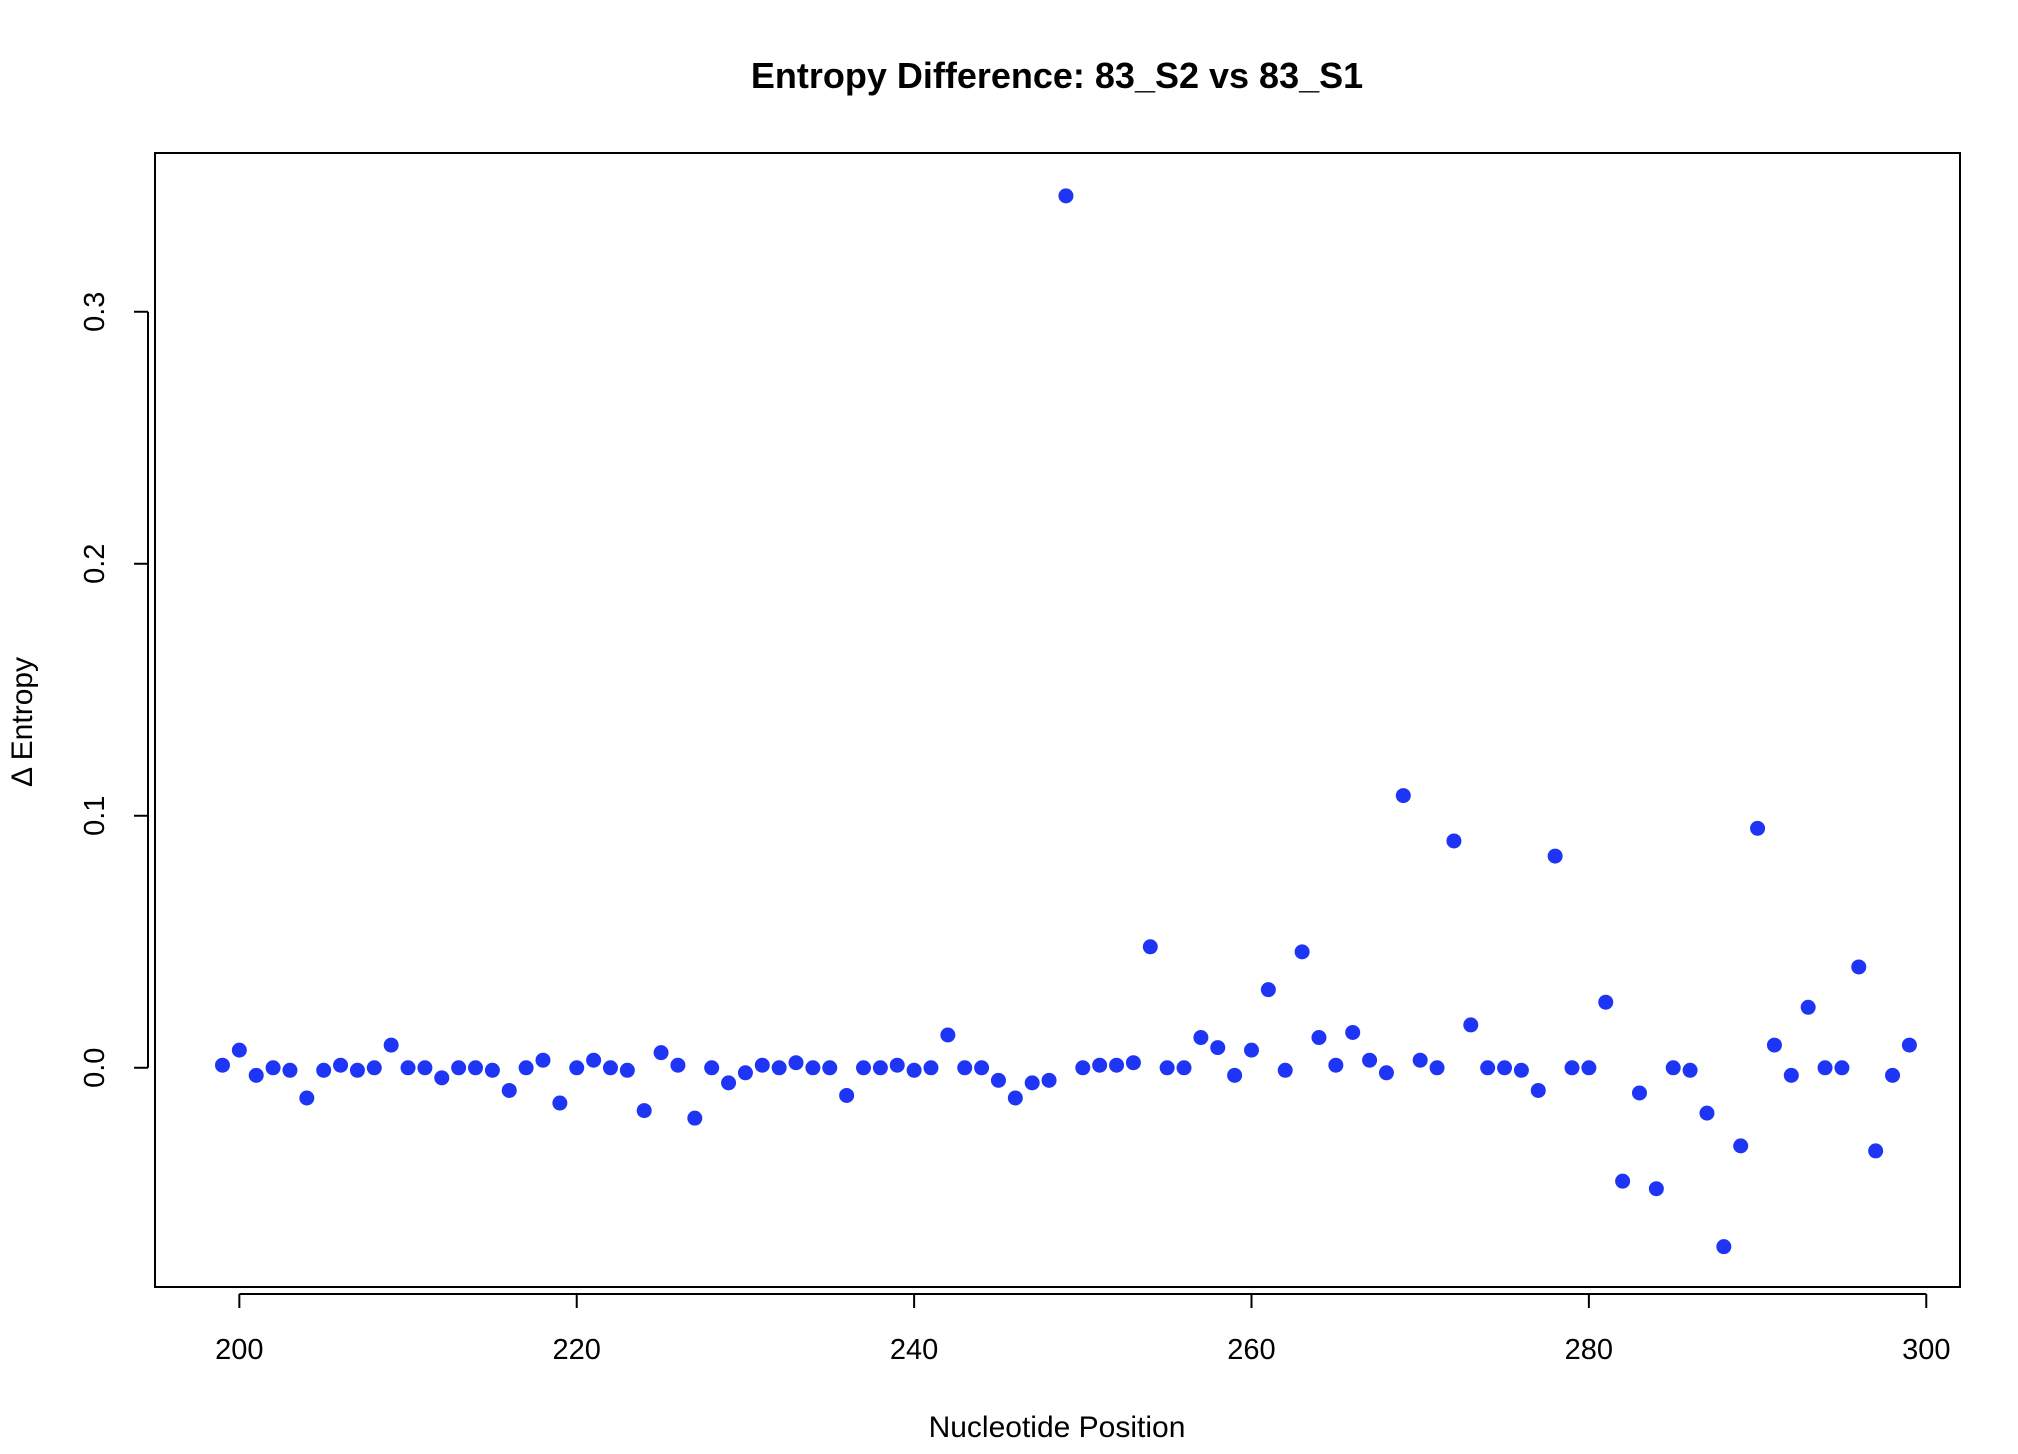 This screenshot has height=1454, width=2018. What do you see at coordinates (1926, 1350) in the screenshot?
I see `x-tick-label: 300` at bounding box center [1926, 1350].